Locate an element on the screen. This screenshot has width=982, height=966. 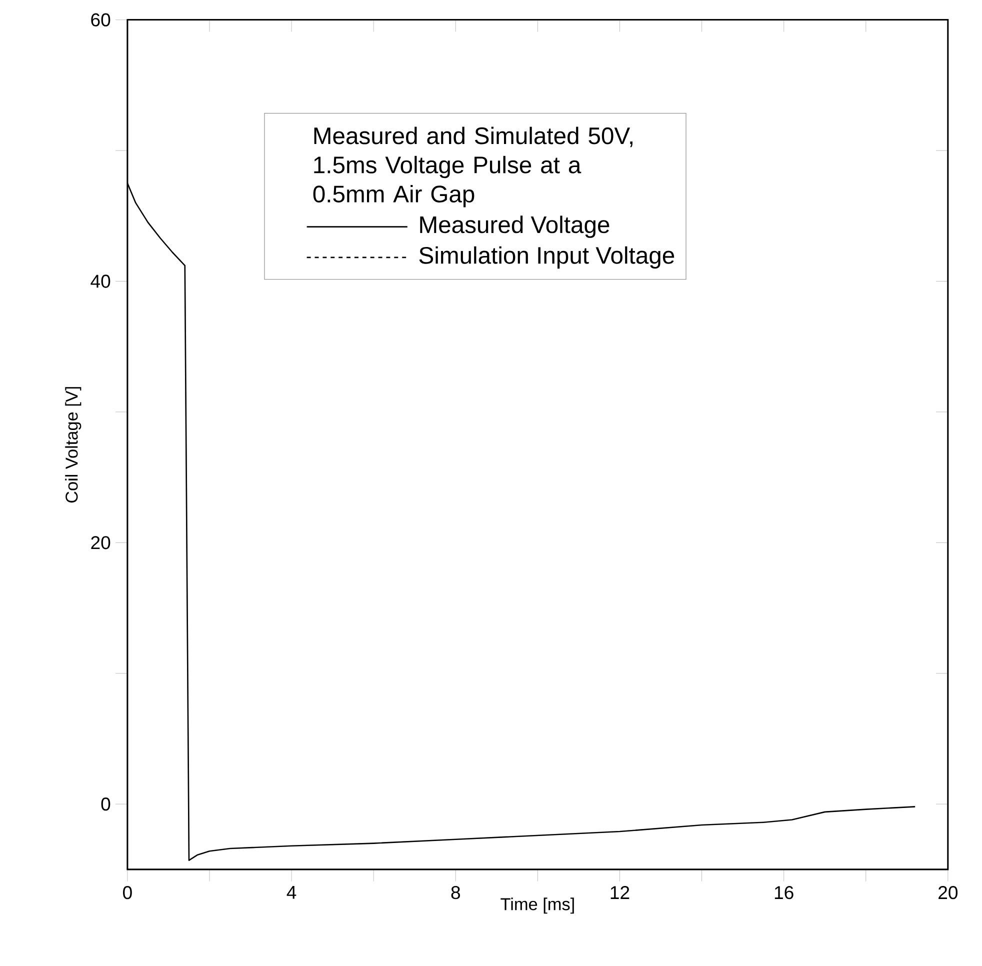
x-tick-label: 4 is located at coordinates (291, 892).